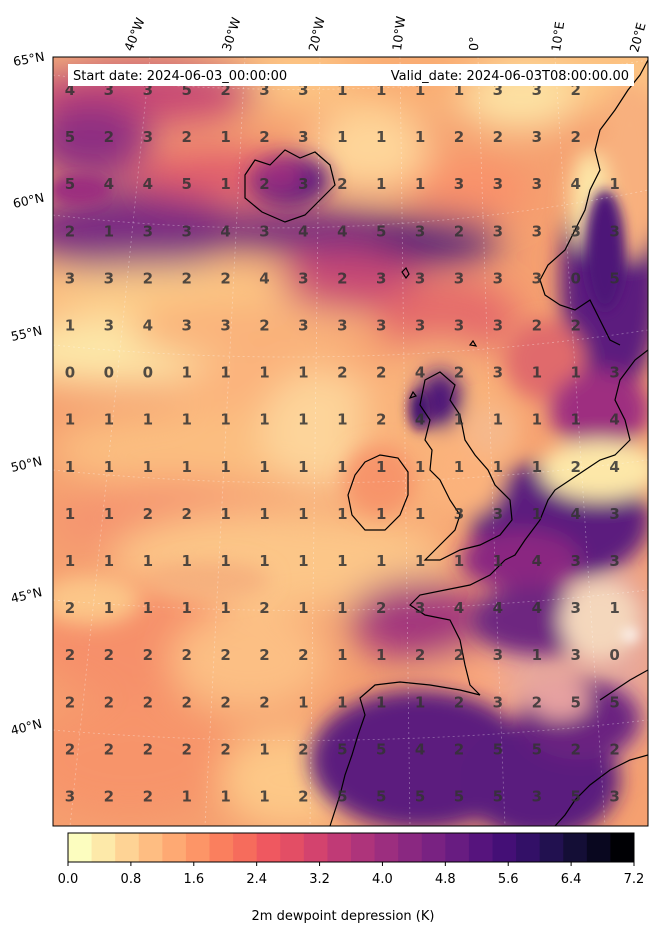 The image size is (659, 936). I want to click on colorbar-frame, so click(351, 847).